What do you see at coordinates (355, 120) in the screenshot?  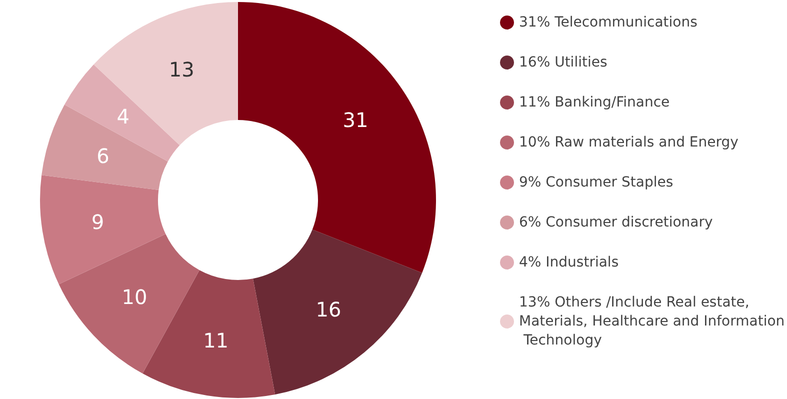 I see `data-label: 31` at bounding box center [355, 120].